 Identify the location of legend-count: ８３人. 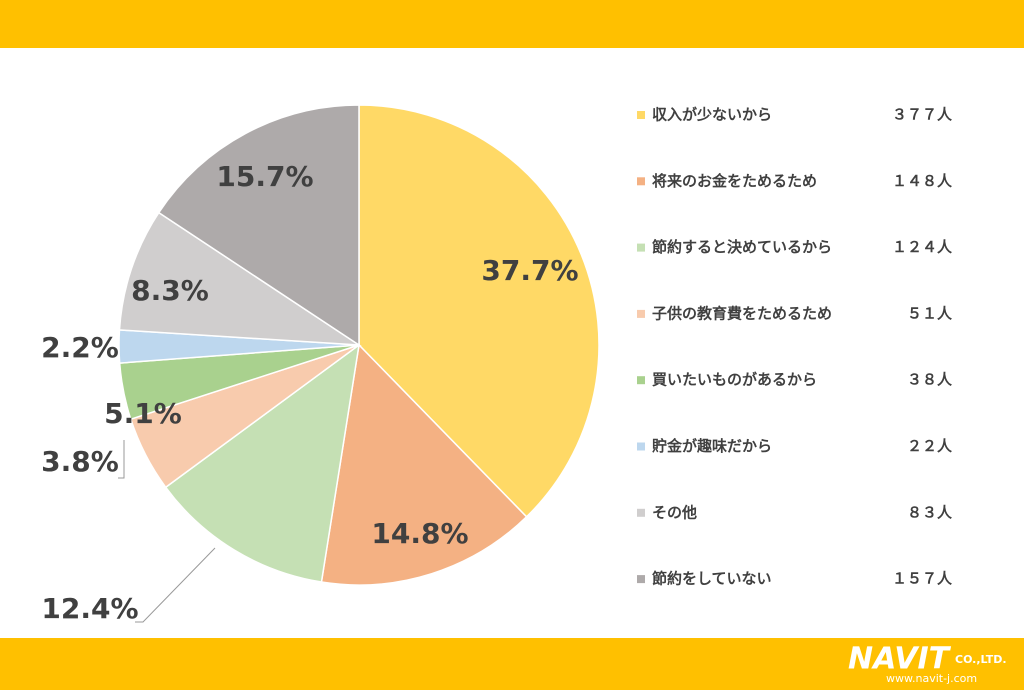
(930, 512).